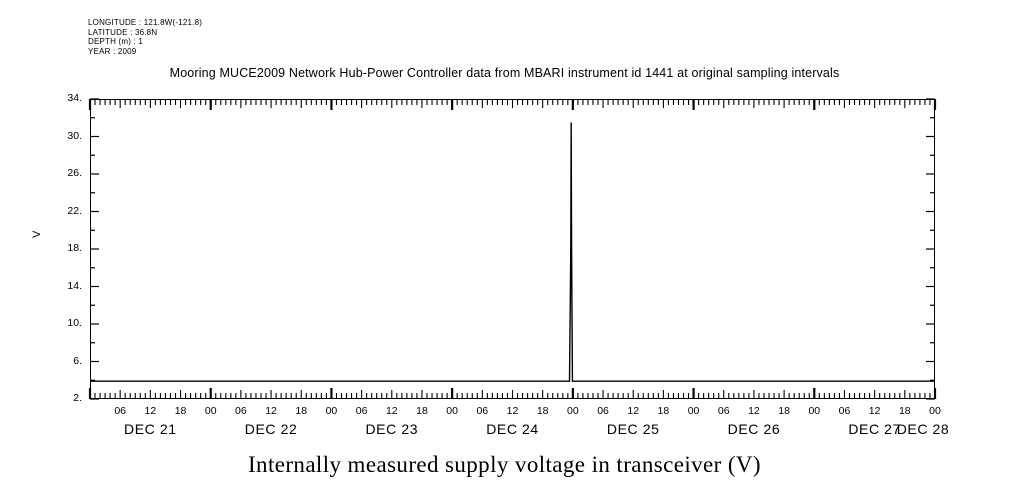 This screenshot has height=504, width=1009. Describe the element at coordinates (74, 323) in the screenshot. I see `y-axis-tick-label: 10.` at that location.